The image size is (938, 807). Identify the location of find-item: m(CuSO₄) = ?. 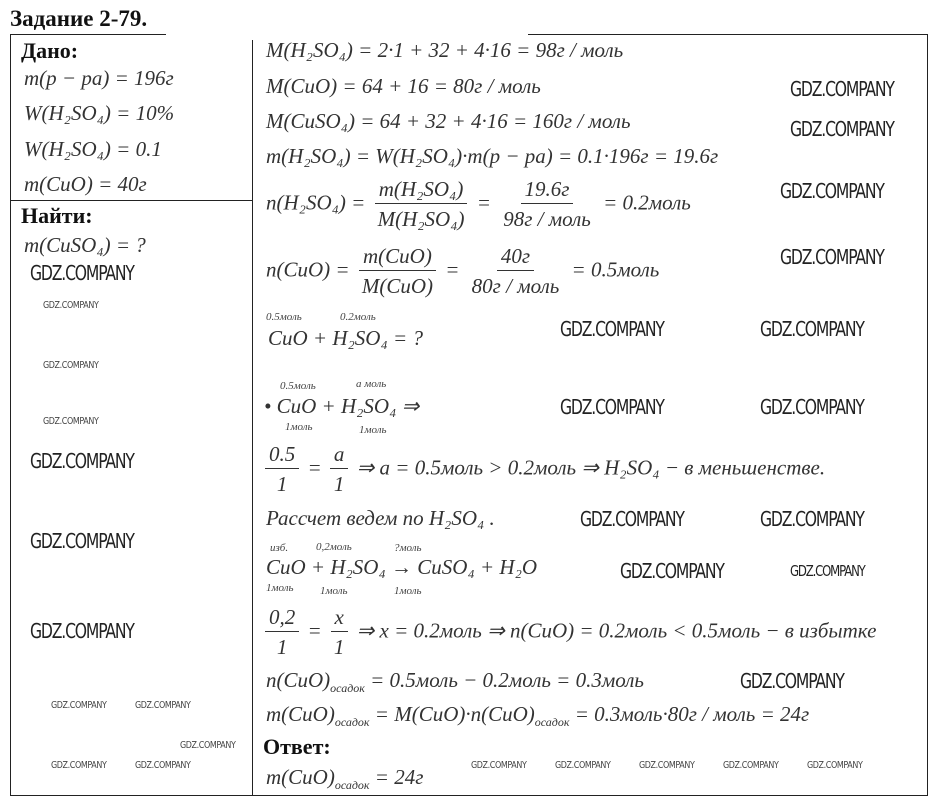
(85, 245).